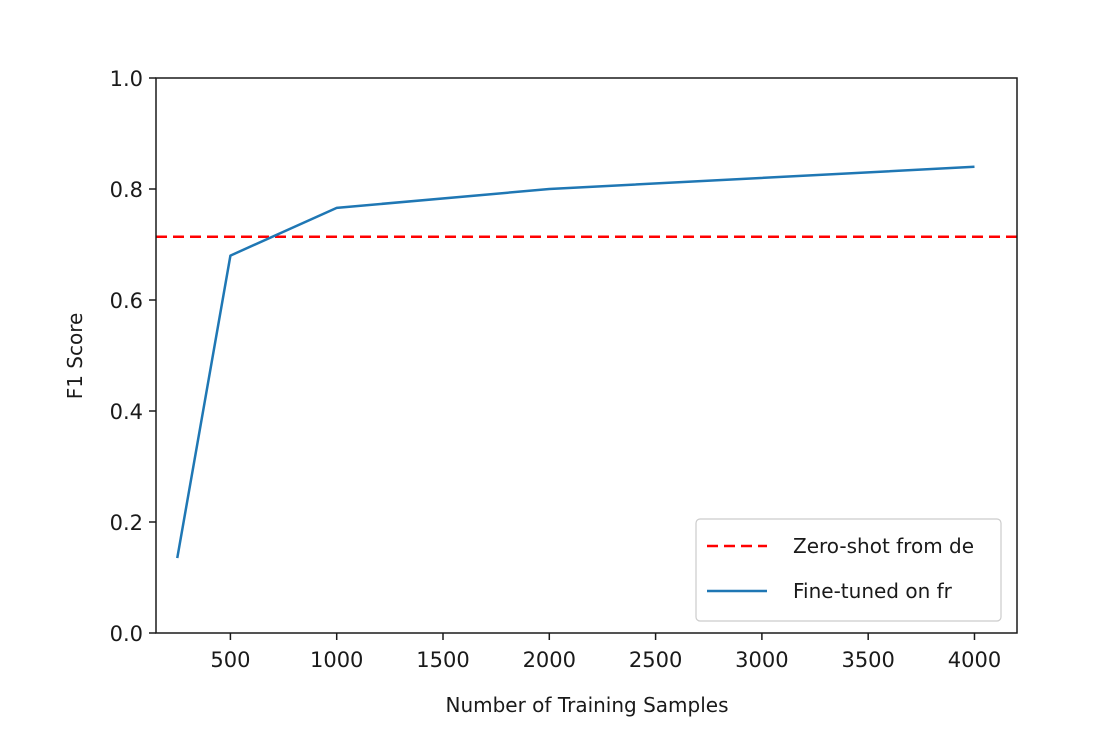 The image size is (1111, 744). Describe the element at coordinates (126, 190) in the screenshot. I see `y-tick-label: 0.8` at that location.